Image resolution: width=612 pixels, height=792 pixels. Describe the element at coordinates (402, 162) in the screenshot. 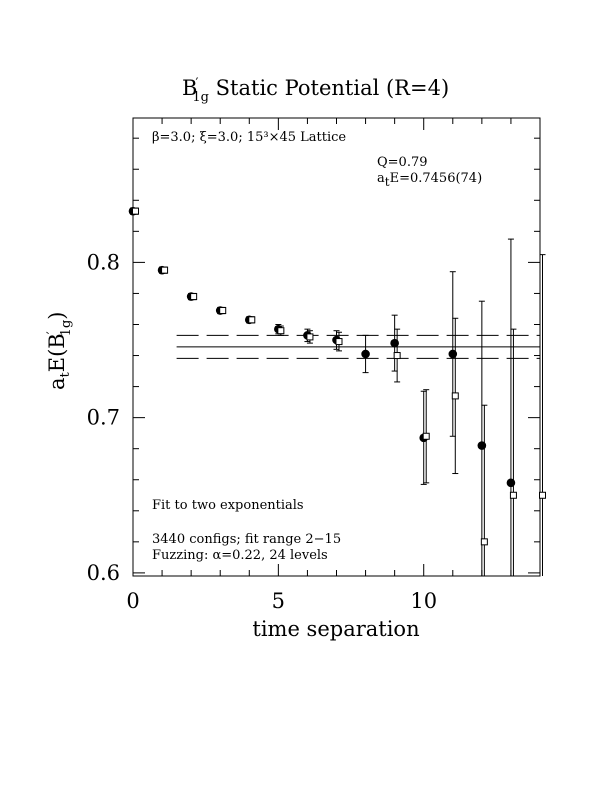

I see `fit-quality: Q=0.79` at that location.